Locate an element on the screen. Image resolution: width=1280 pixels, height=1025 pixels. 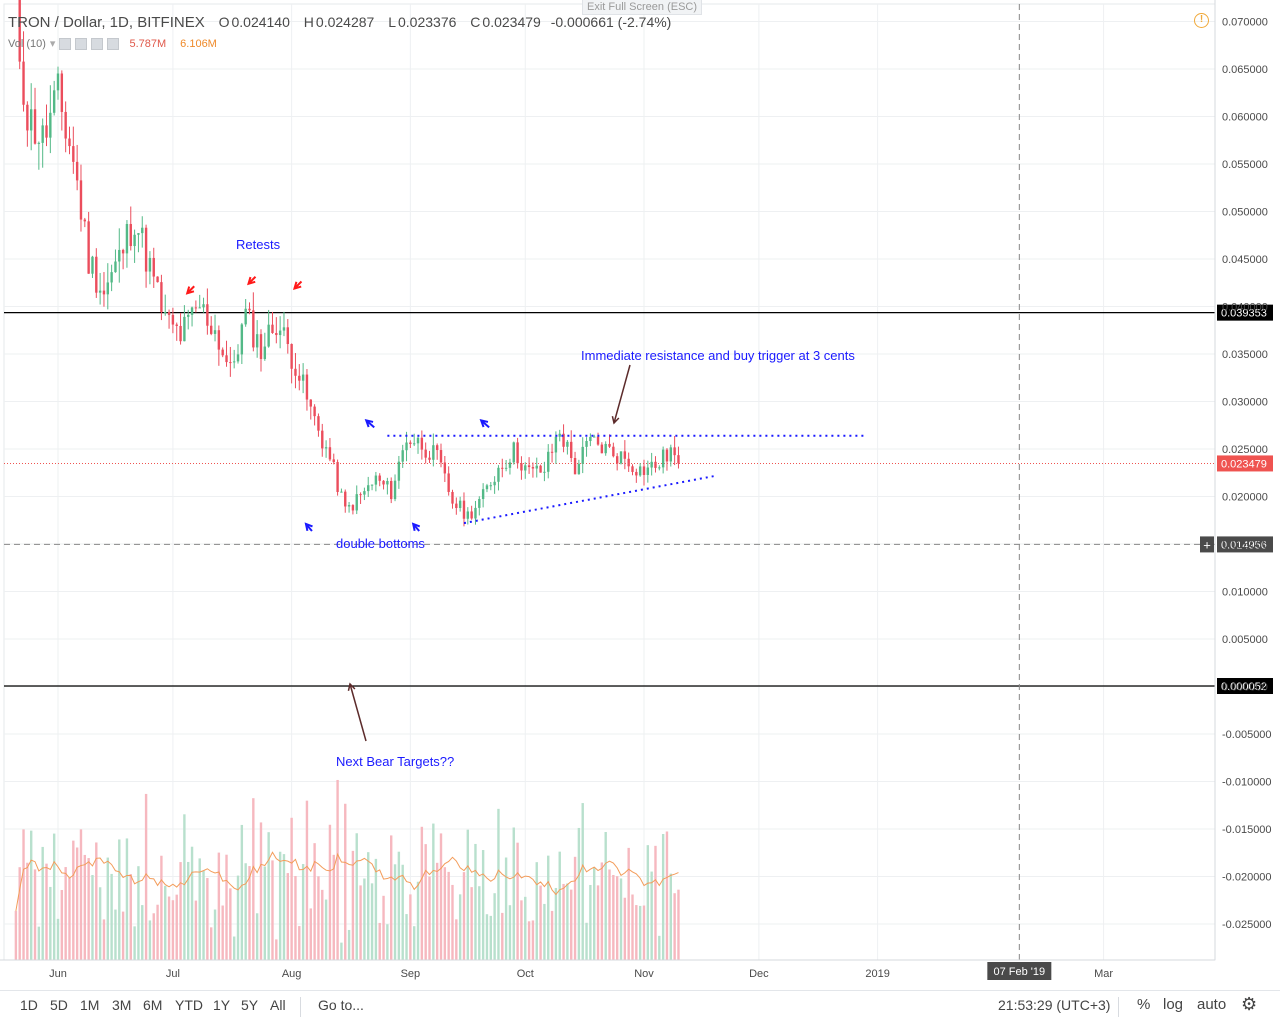
timeframe-5y: 5Y is located at coordinates (250, 1005).